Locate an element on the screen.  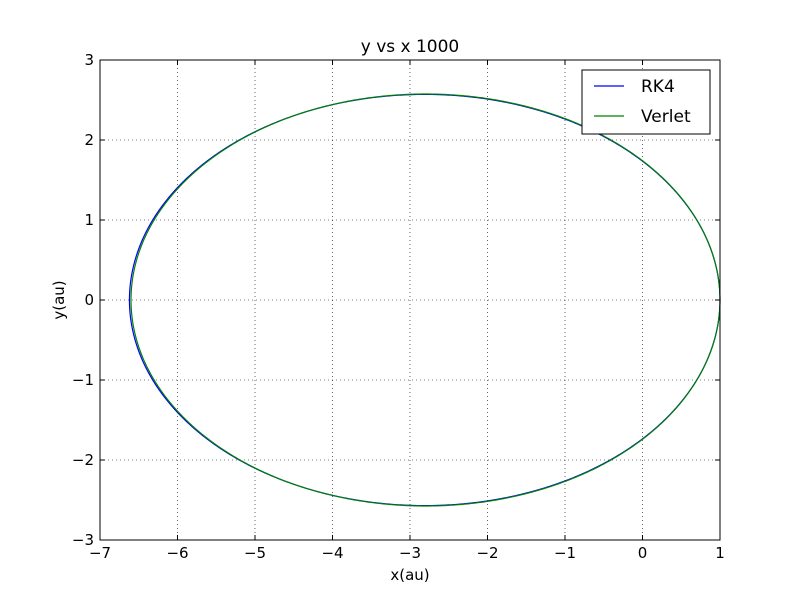
y-tick-label: −1 is located at coordinates (83, 380).